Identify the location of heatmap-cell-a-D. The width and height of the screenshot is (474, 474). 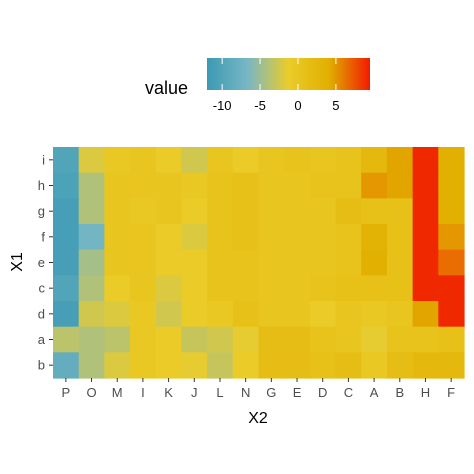
(323, 339).